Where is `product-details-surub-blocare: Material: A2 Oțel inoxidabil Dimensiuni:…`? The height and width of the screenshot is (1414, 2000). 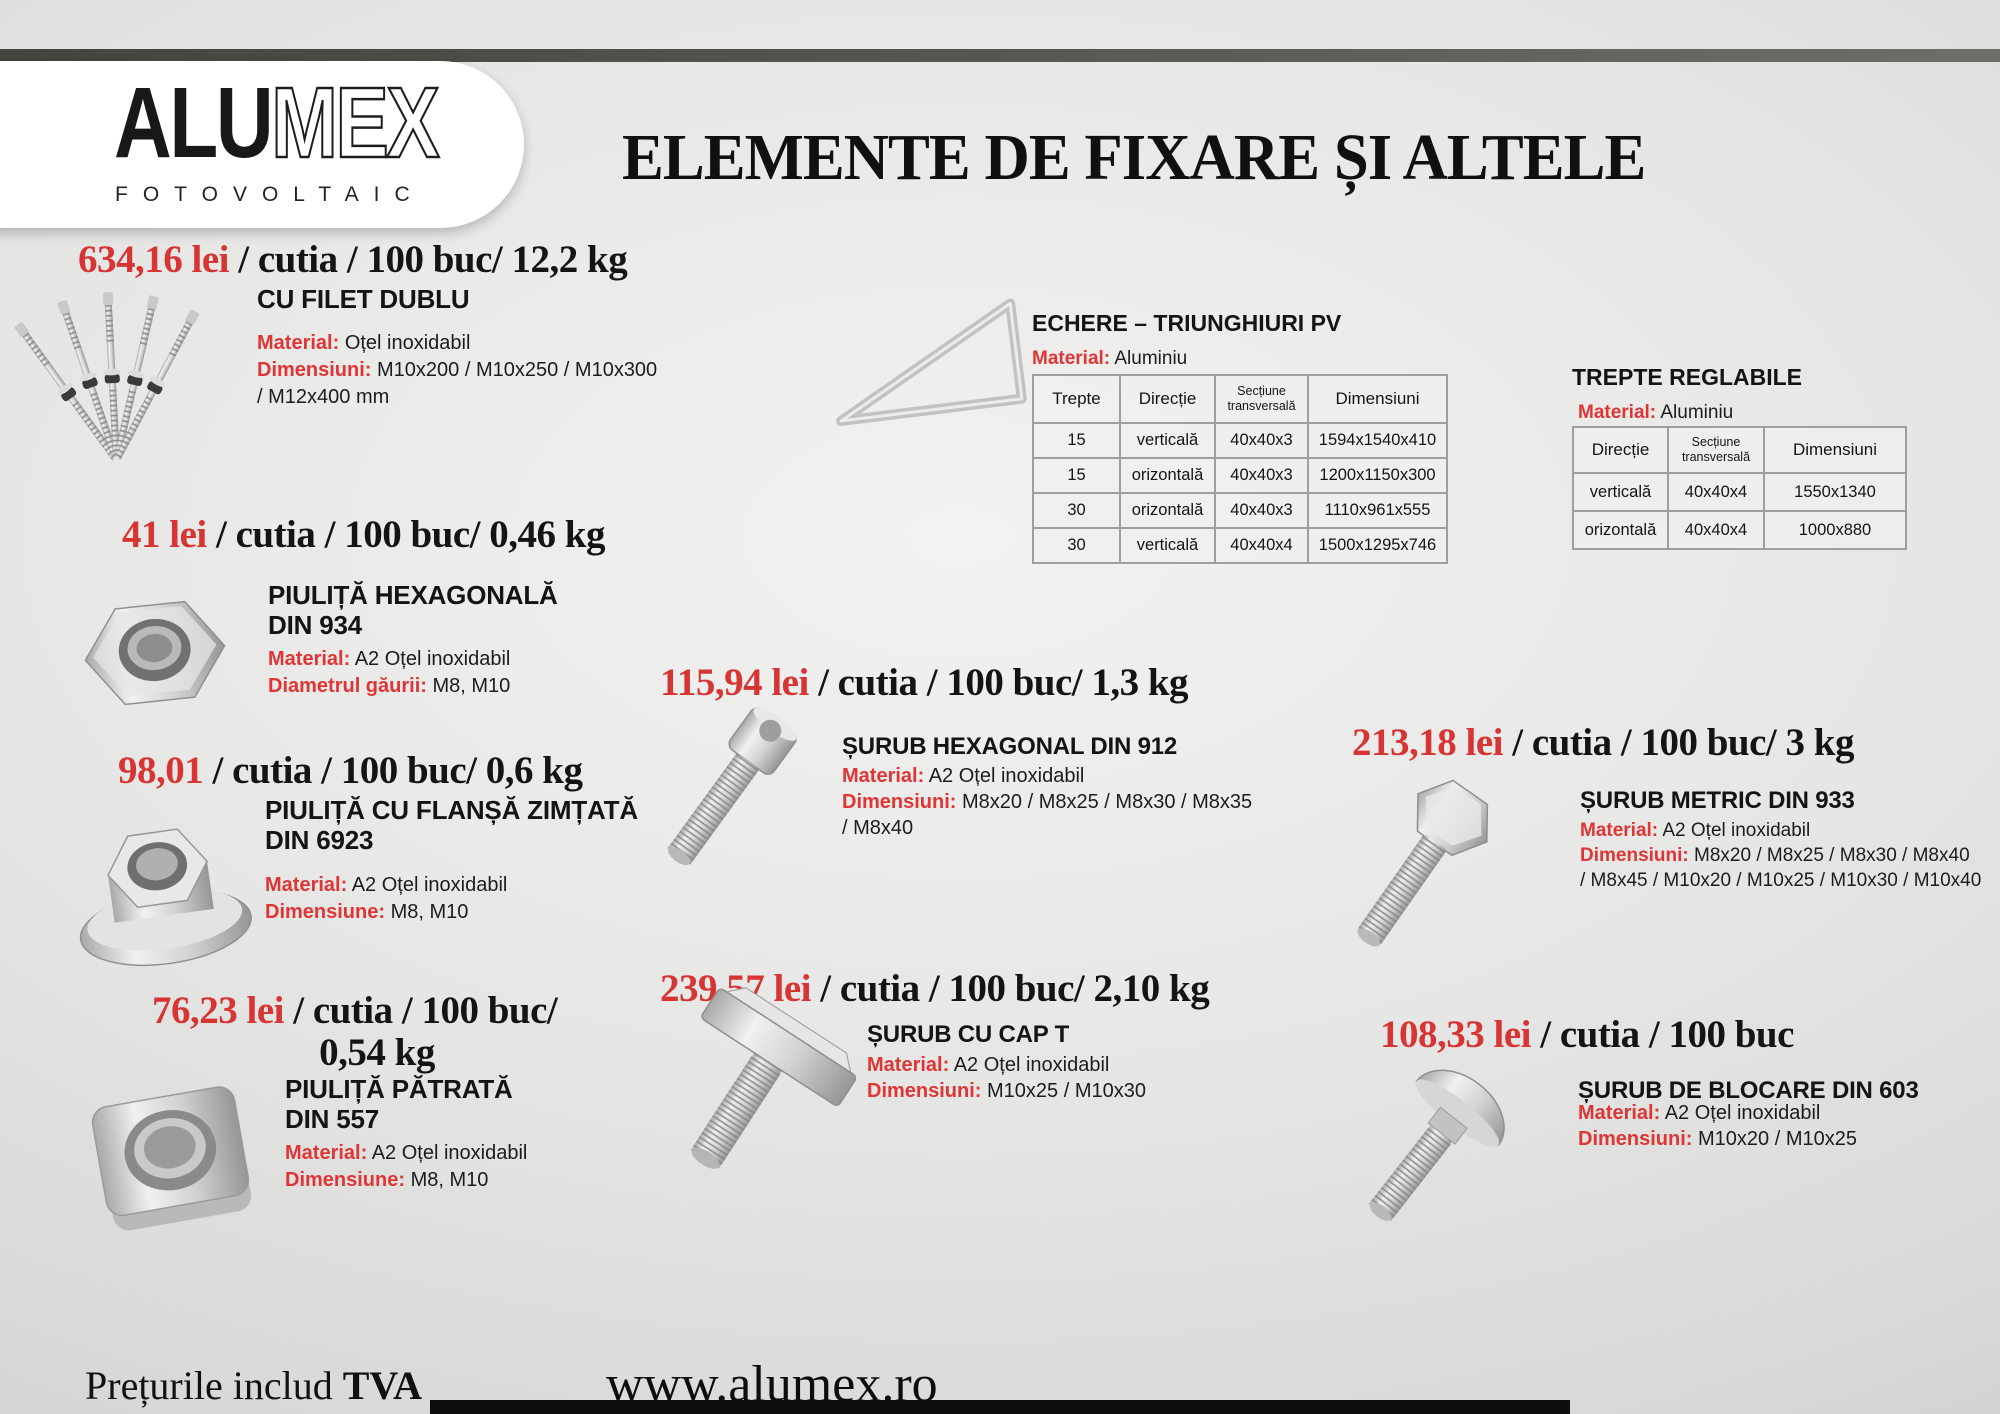
product-details-surub-blocare: Material: A2 Oțel inoxidabil Dimensiuni:… is located at coordinates (1717, 1126).